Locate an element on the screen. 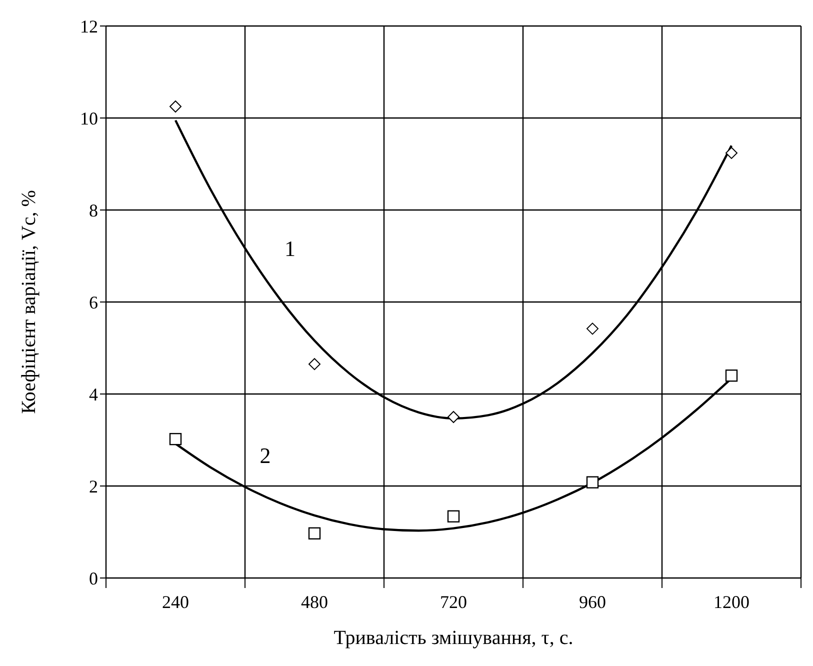 The height and width of the screenshot is (666, 813). x-tick-label: 480 is located at coordinates (314, 602).